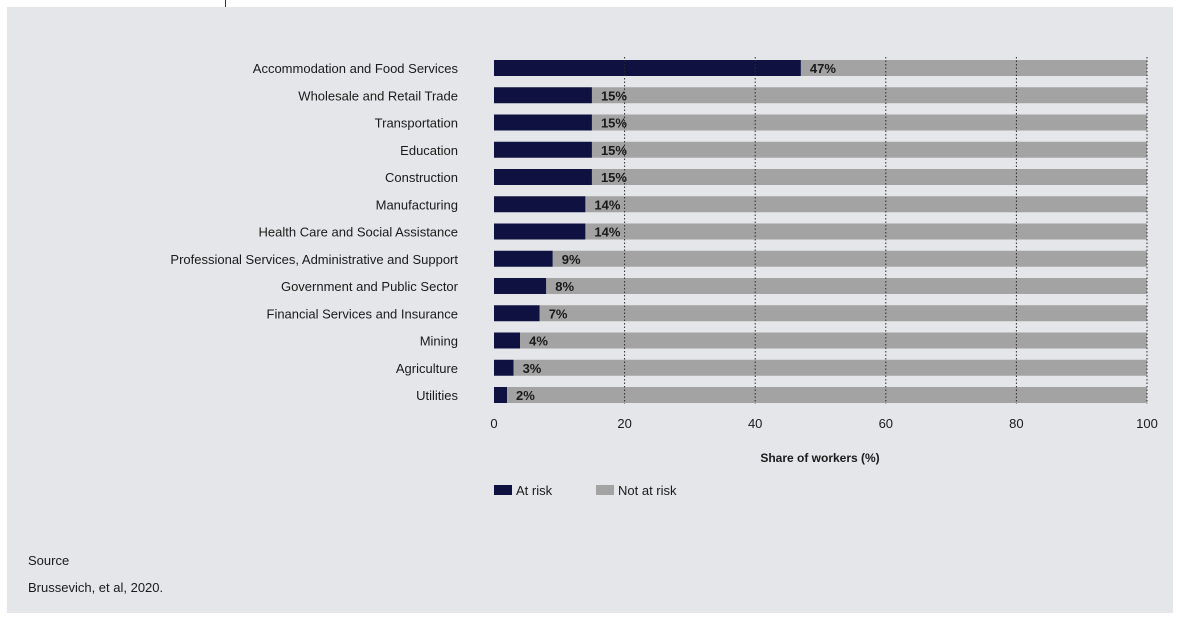 Image resolution: width=1180 pixels, height=619 pixels. What do you see at coordinates (819, 458) in the screenshot?
I see `x-axis-title: Share of workers (%)` at bounding box center [819, 458].